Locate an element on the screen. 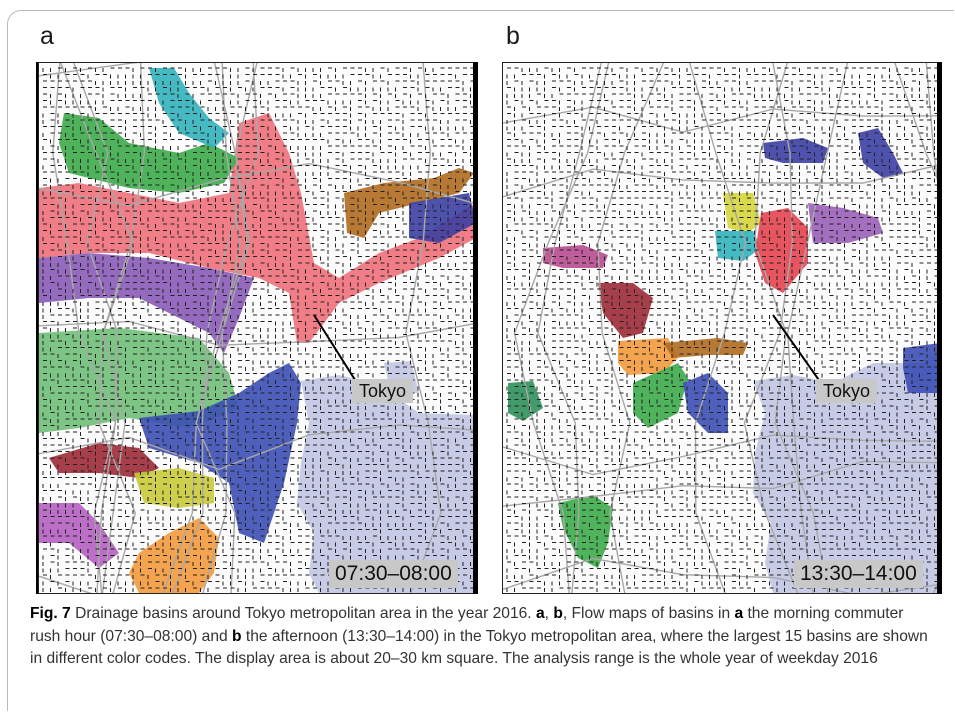 Image resolution: width=955 pixels, height=715 pixels. basin-blue-center is located at coordinates (705, 403).